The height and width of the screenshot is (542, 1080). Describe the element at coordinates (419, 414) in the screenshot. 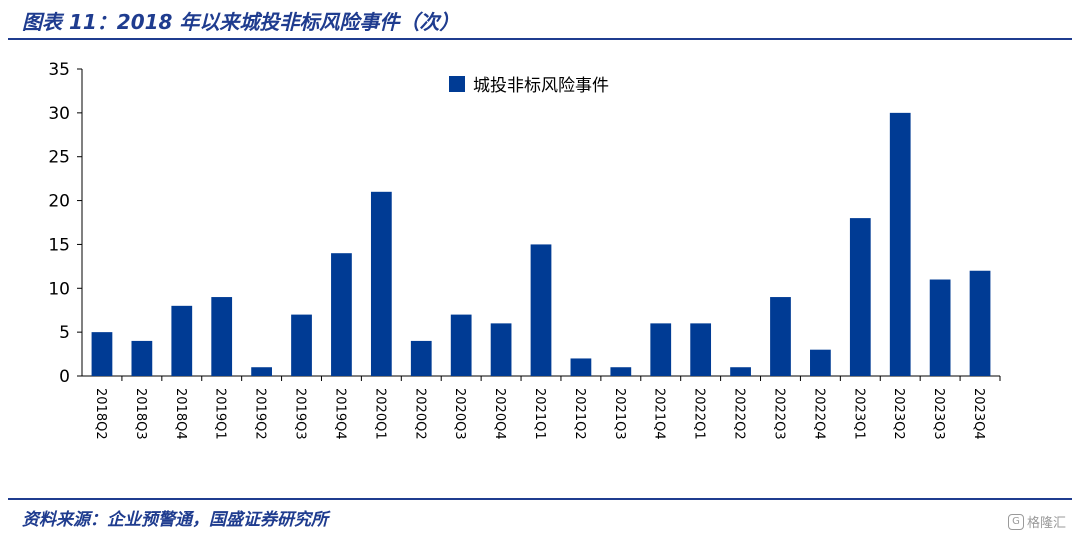

I see `x-tick-label: 2020Q2` at that location.